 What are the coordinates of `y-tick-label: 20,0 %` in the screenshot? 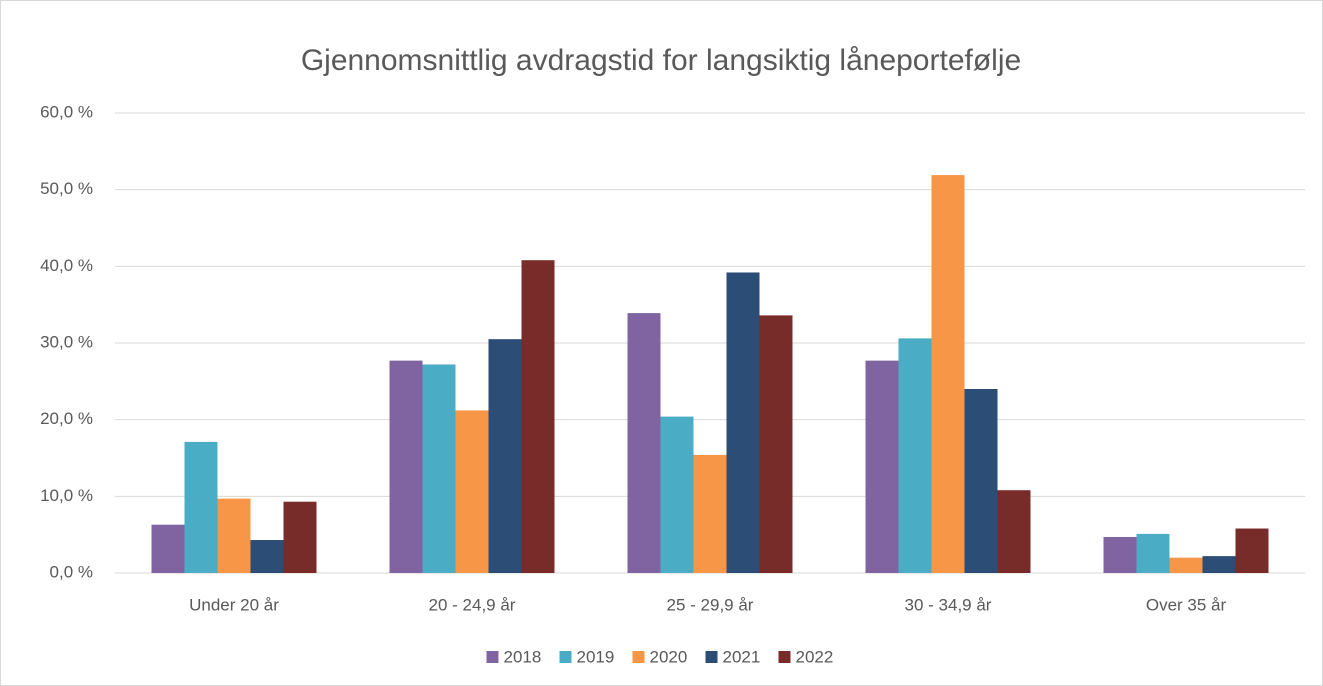 It's located at (66, 418).